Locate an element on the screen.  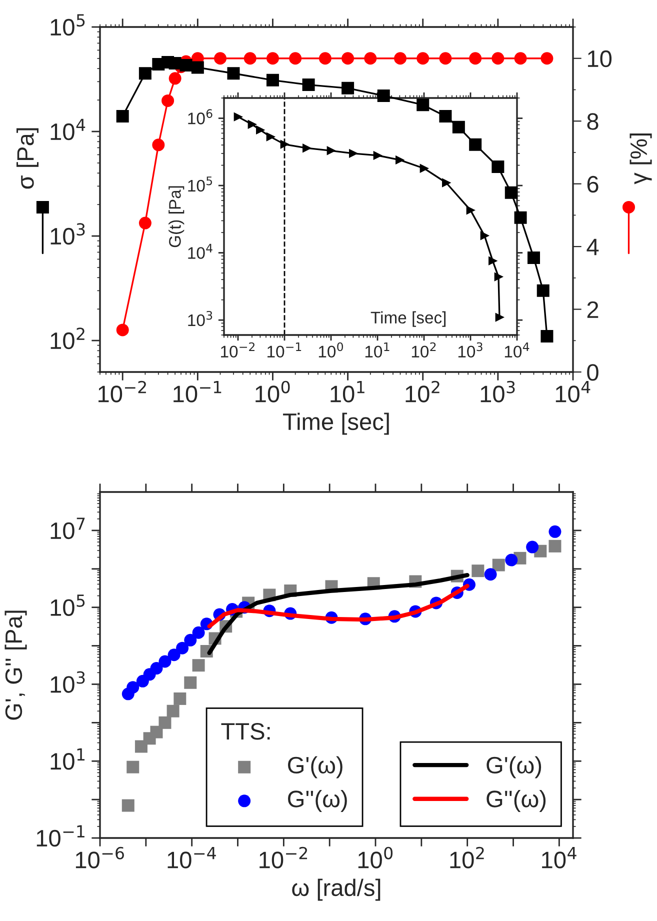
y-axis-title: G', G'' [Pa] is located at coordinates (15, 665).